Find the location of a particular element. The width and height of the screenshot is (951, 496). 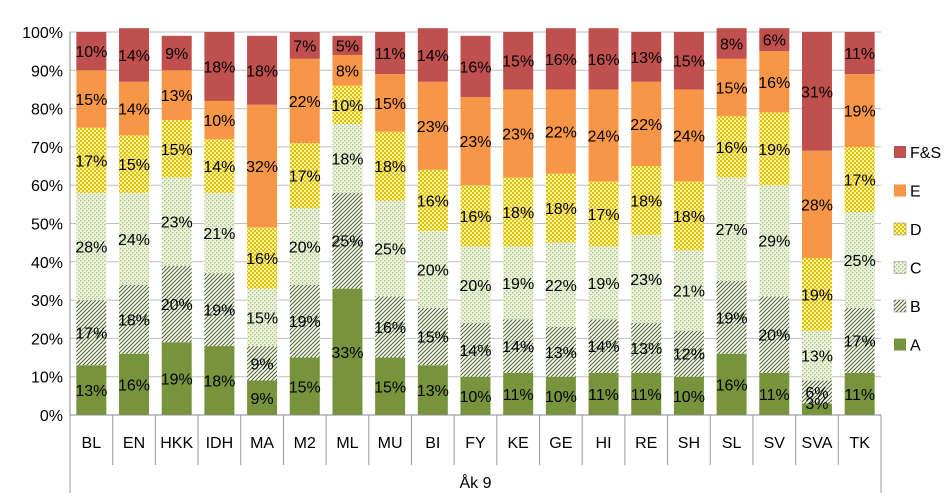

bar-segment-D-SV is located at coordinates (774, 149).